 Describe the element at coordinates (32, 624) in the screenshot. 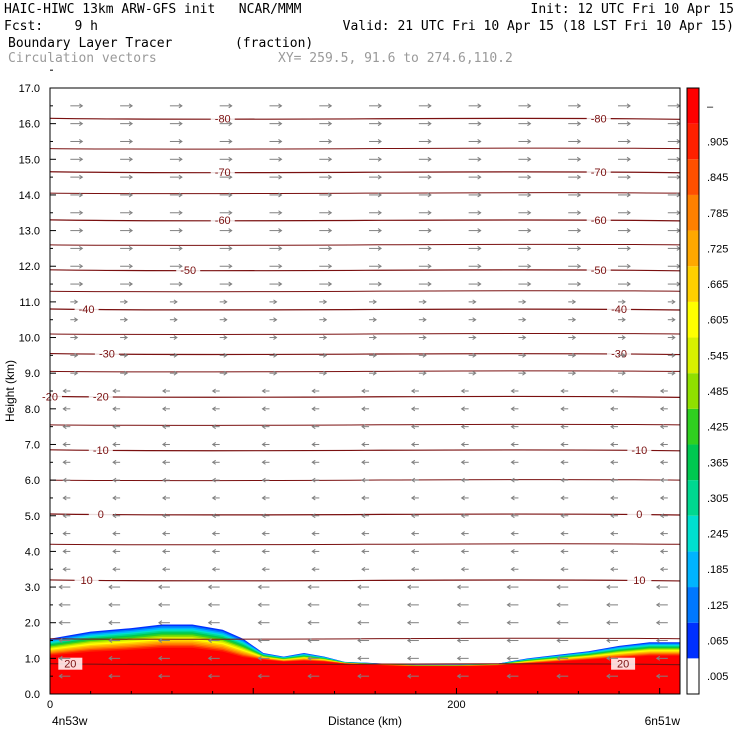

I see `y-tick-label: 2.0` at that location.